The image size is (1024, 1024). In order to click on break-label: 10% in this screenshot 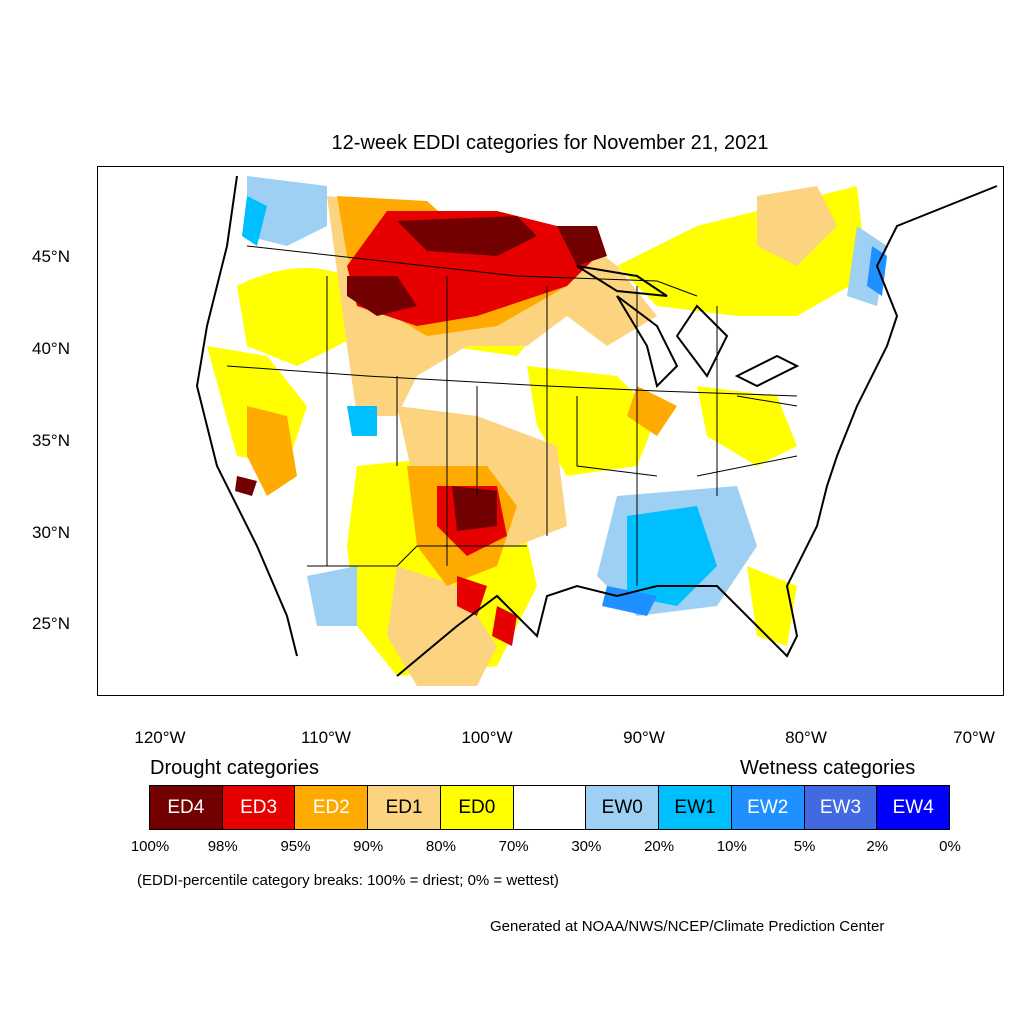, I will do `click(731, 846)`.